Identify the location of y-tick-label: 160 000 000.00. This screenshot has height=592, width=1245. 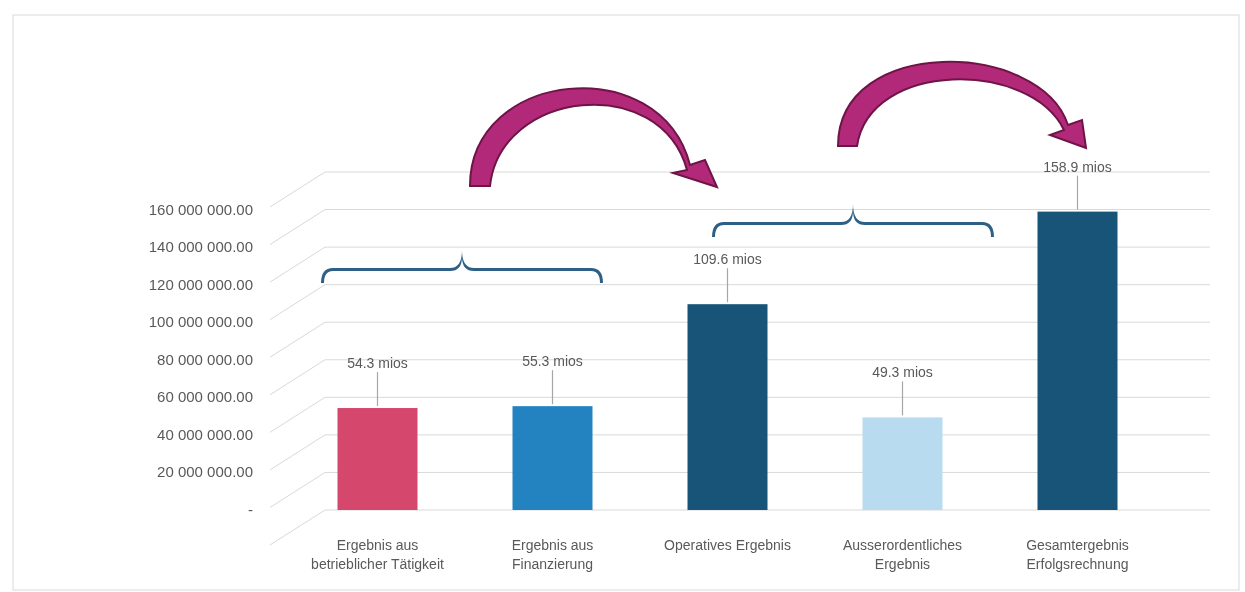
(200, 209).